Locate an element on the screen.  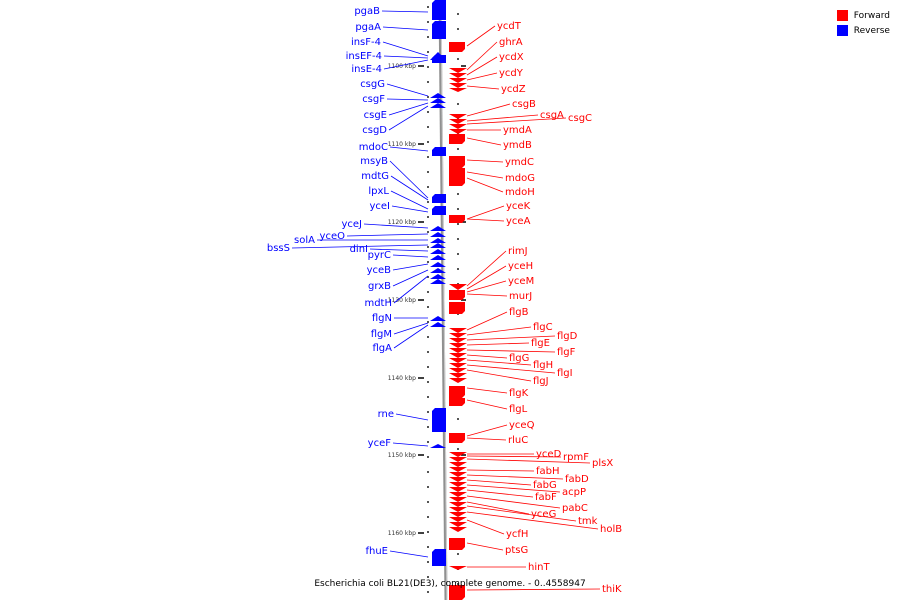
reverse-gene-label: yceJ is located at coordinates (351, 224).